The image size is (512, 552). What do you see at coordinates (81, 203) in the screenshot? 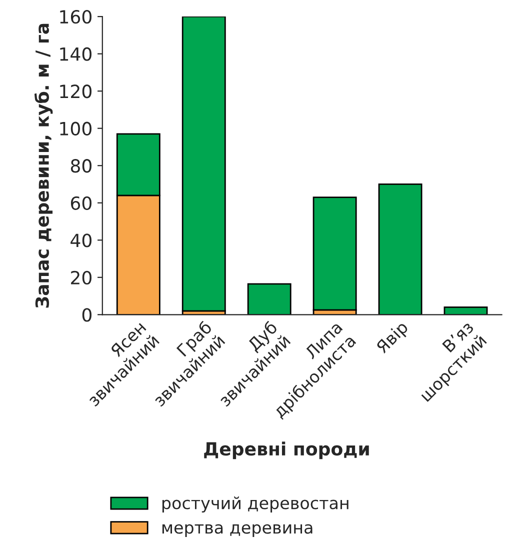
I see `y-tick-label: 60` at bounding box center [81, 203].